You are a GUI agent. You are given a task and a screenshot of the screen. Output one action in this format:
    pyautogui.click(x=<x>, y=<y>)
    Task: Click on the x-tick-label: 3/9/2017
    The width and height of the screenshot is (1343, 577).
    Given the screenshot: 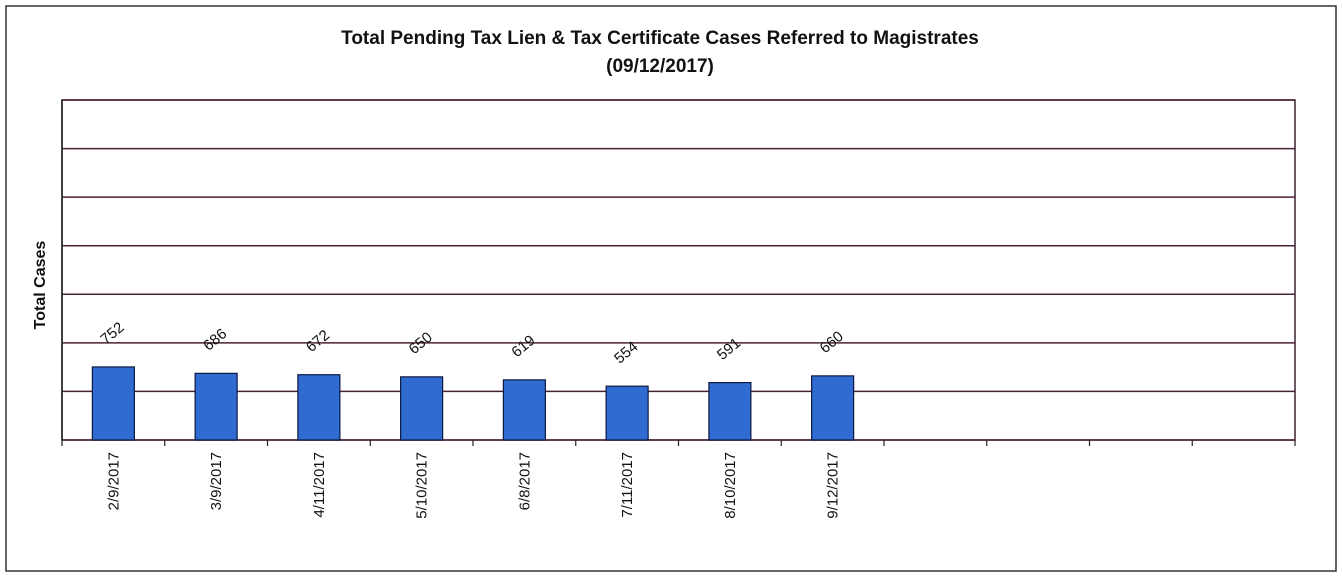 What is the action you would take?
    pyautogui.click(x=216, y=481)
    